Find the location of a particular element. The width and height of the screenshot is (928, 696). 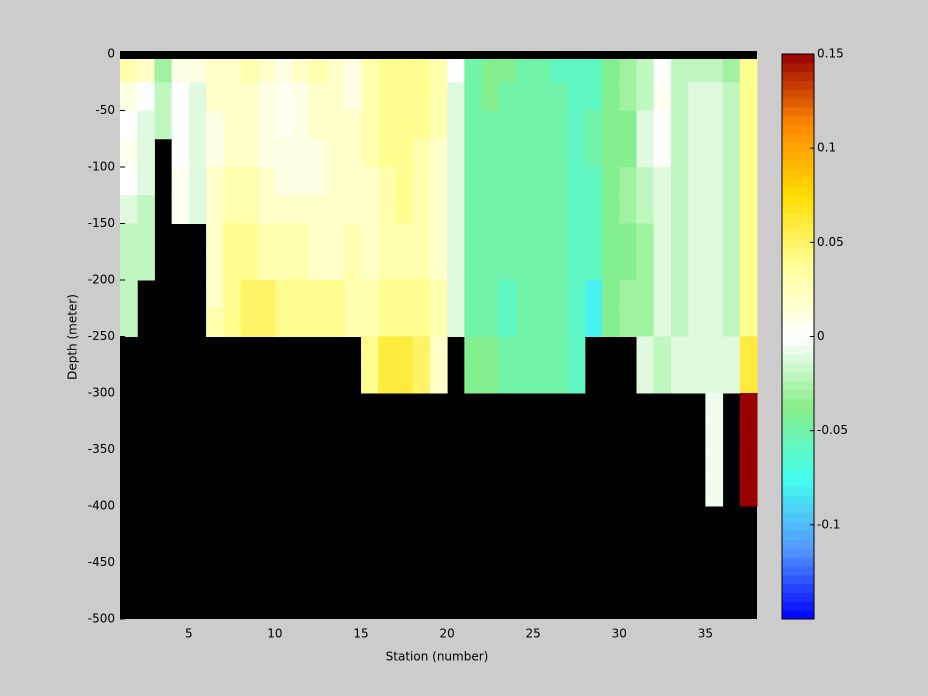

y-axis-label: Depth (meter) is located at coordinates (73, 337).